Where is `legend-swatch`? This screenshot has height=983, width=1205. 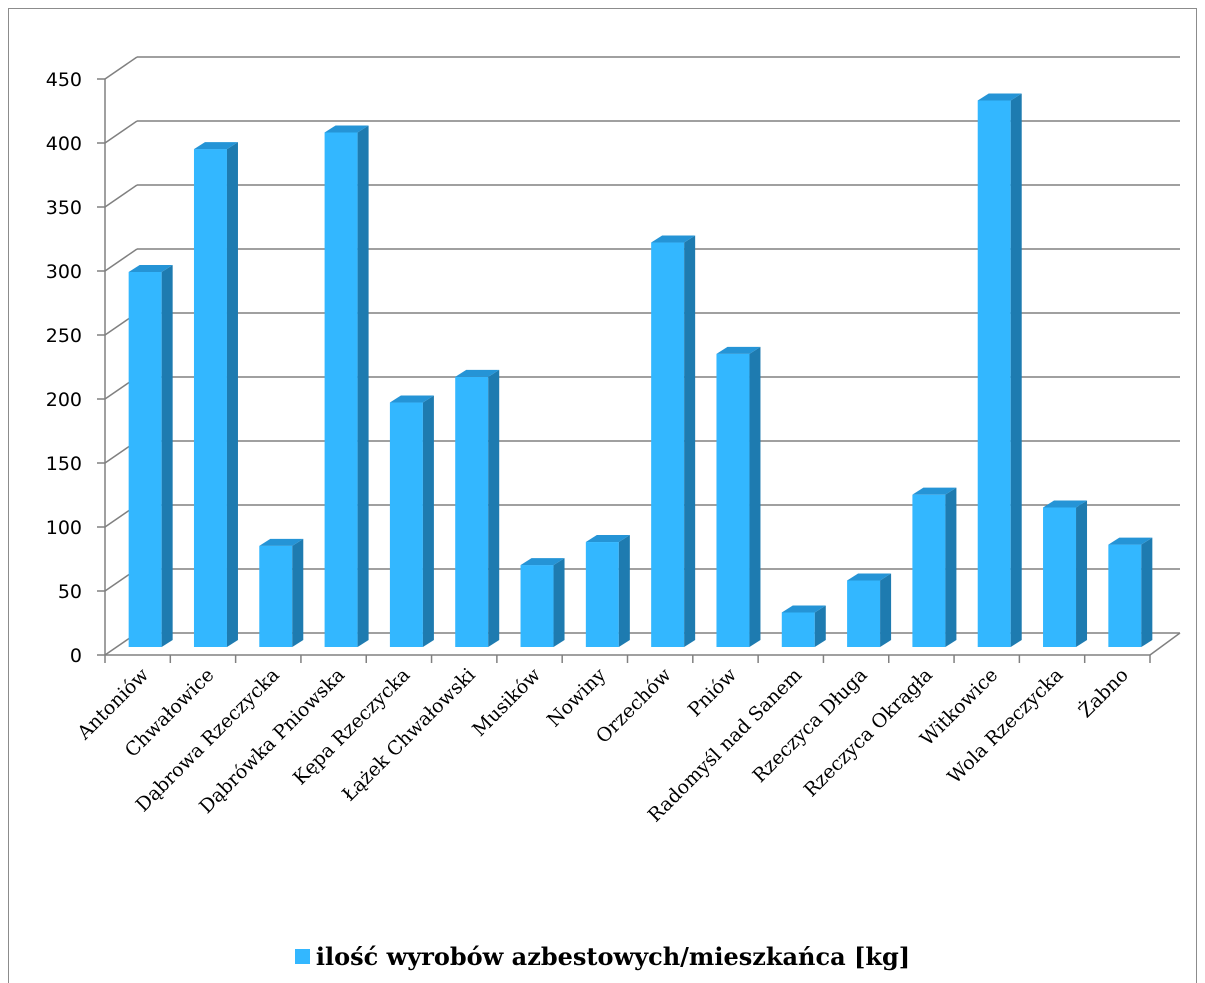 legend-swatch is located at coordinates (302, 956).